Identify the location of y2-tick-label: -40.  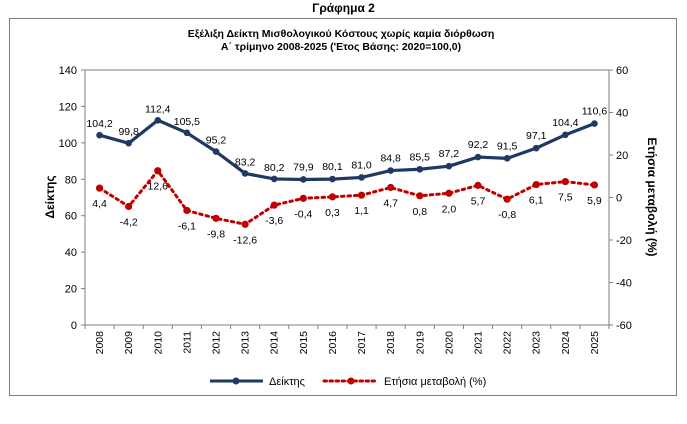
(624, 284).